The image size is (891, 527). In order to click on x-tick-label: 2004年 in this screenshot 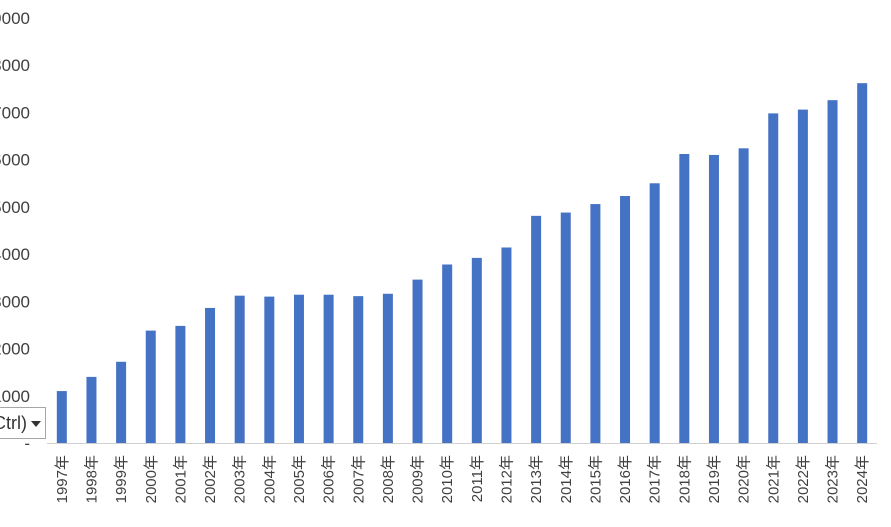, I will do `click(269, 479)`.